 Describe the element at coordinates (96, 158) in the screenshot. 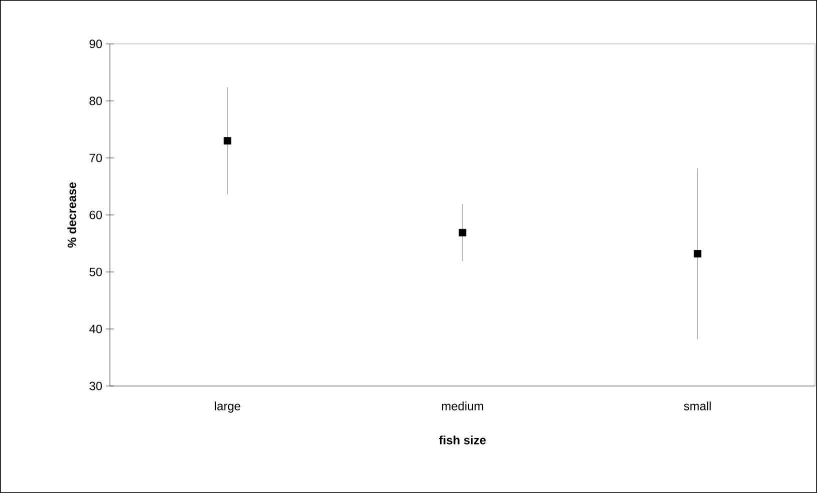

I see `y-tick-label: 70` at that location.